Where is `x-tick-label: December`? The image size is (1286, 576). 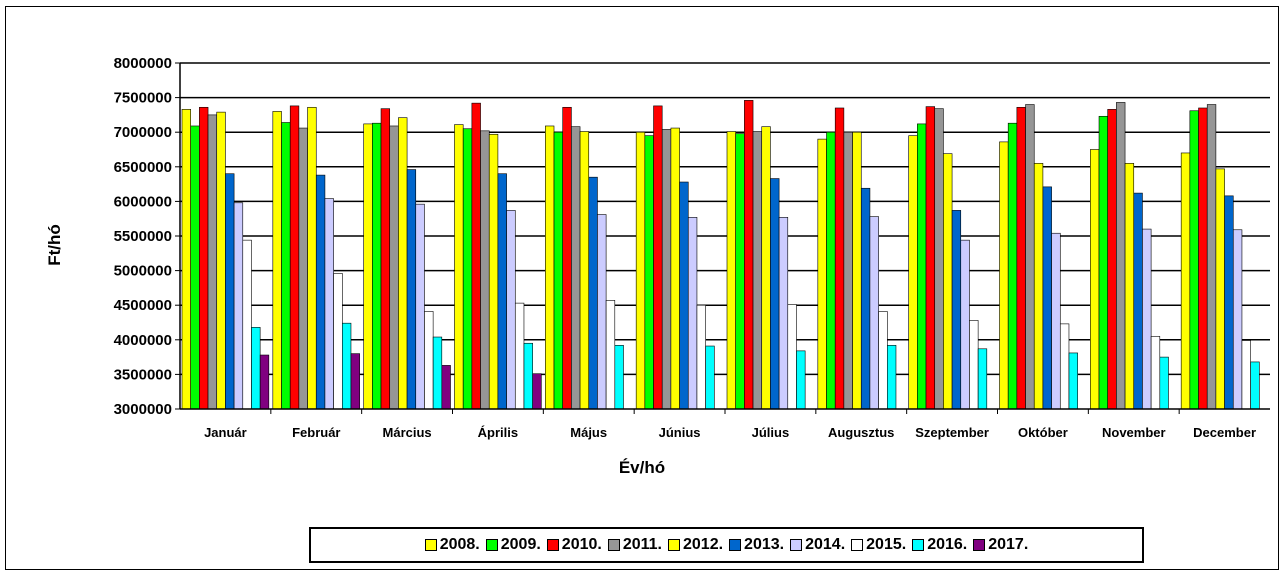
x-tick-label: December is located at coordinates (1224, 432).